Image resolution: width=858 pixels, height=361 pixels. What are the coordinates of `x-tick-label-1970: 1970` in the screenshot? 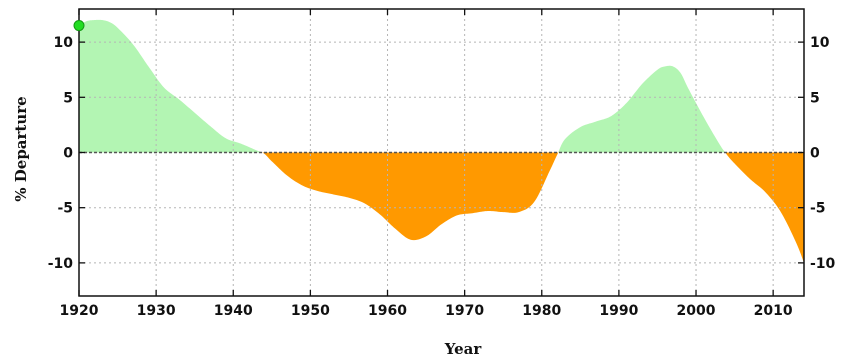 It's located at (464, 311).